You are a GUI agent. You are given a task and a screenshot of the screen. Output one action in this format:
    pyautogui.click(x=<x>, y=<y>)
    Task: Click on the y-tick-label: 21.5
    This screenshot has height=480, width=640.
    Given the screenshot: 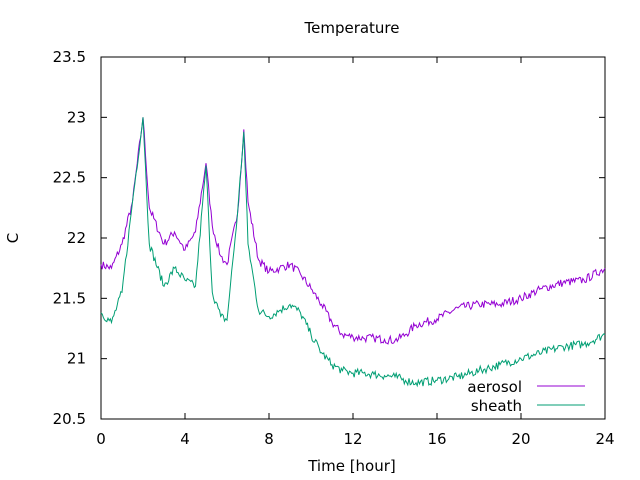 What is the action you would take?
    pyautogui.click(x=69, y=298)
    